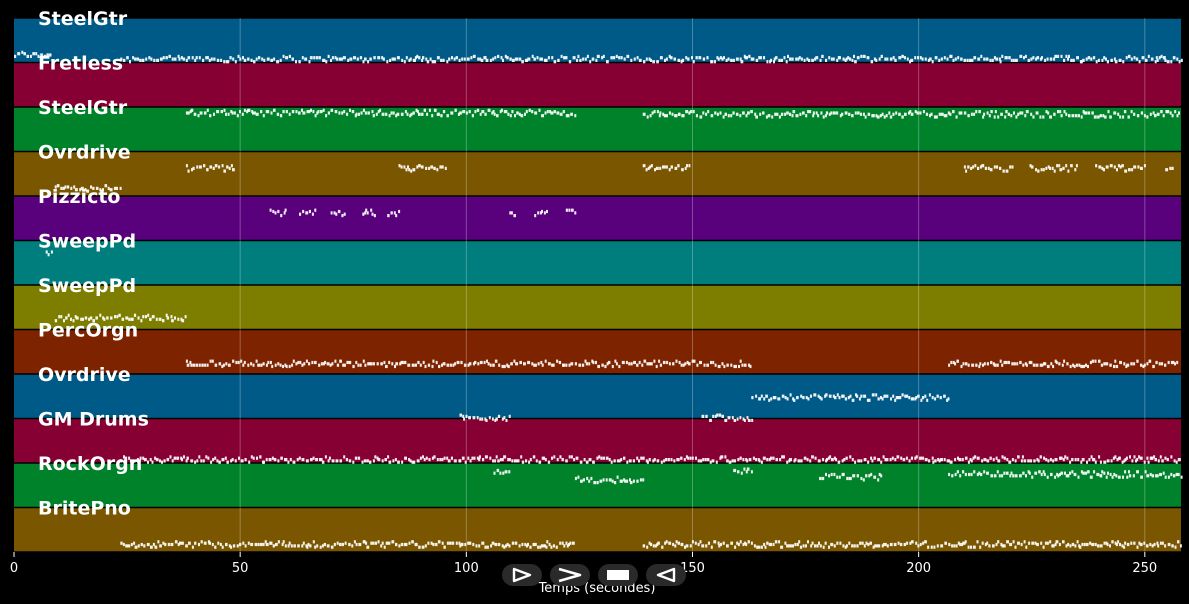  Describe the element at coordinates (597, 307) in the screenshot. I see `track-background` at that location.